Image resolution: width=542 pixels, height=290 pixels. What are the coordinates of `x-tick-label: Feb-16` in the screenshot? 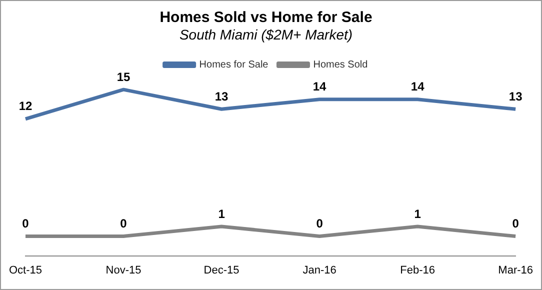 It's located at (417, 270).